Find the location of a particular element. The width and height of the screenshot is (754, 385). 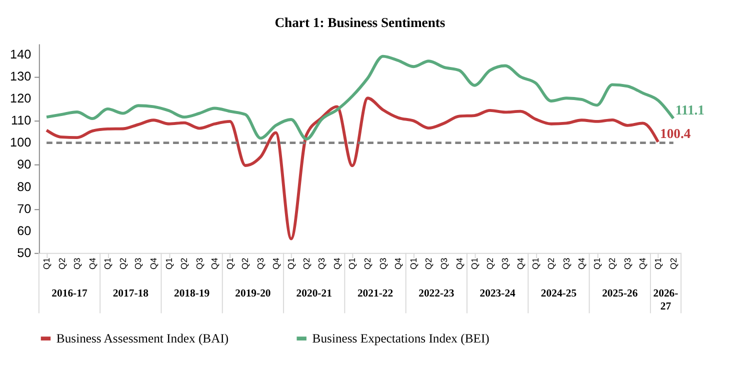

legend-label: Business Assessment Index (BAI) is located at coordinates (142, 338).